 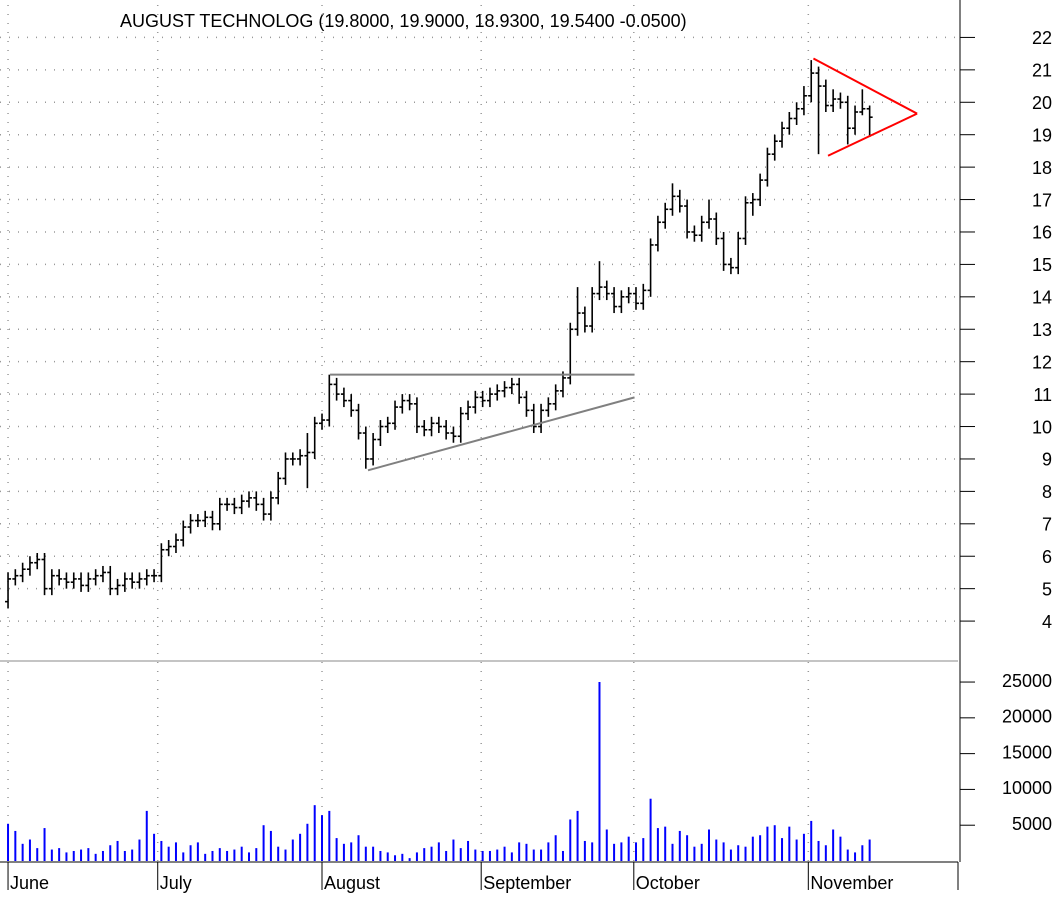 I want to click on y-tick-label: 20000, so click(x=1027, y=717).